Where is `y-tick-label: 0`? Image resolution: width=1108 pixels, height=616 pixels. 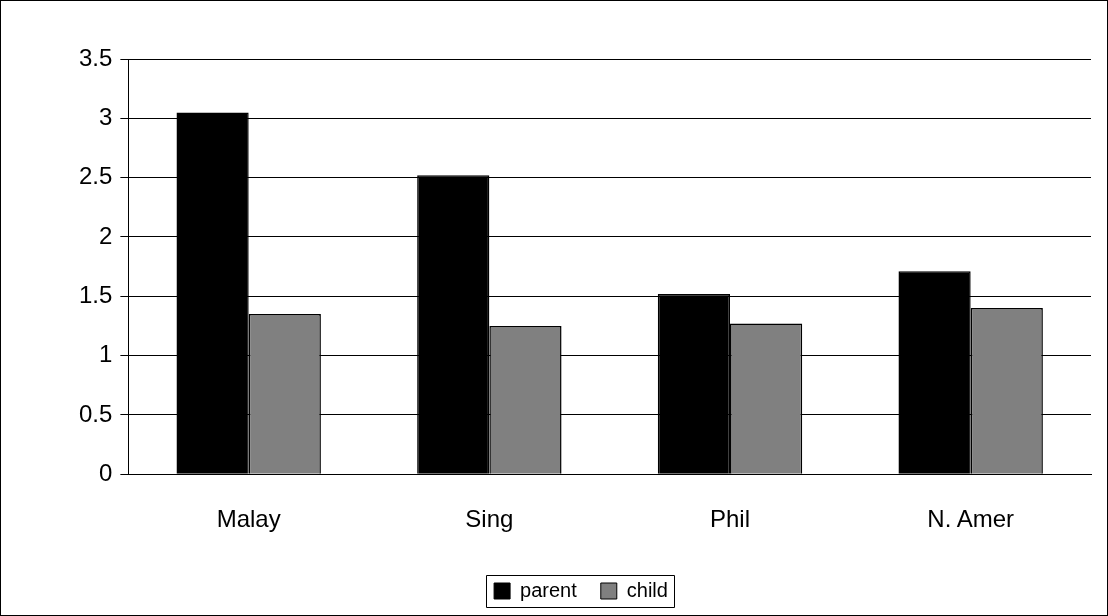
y-tick-label: 0 is located at coordinates (106, 472).